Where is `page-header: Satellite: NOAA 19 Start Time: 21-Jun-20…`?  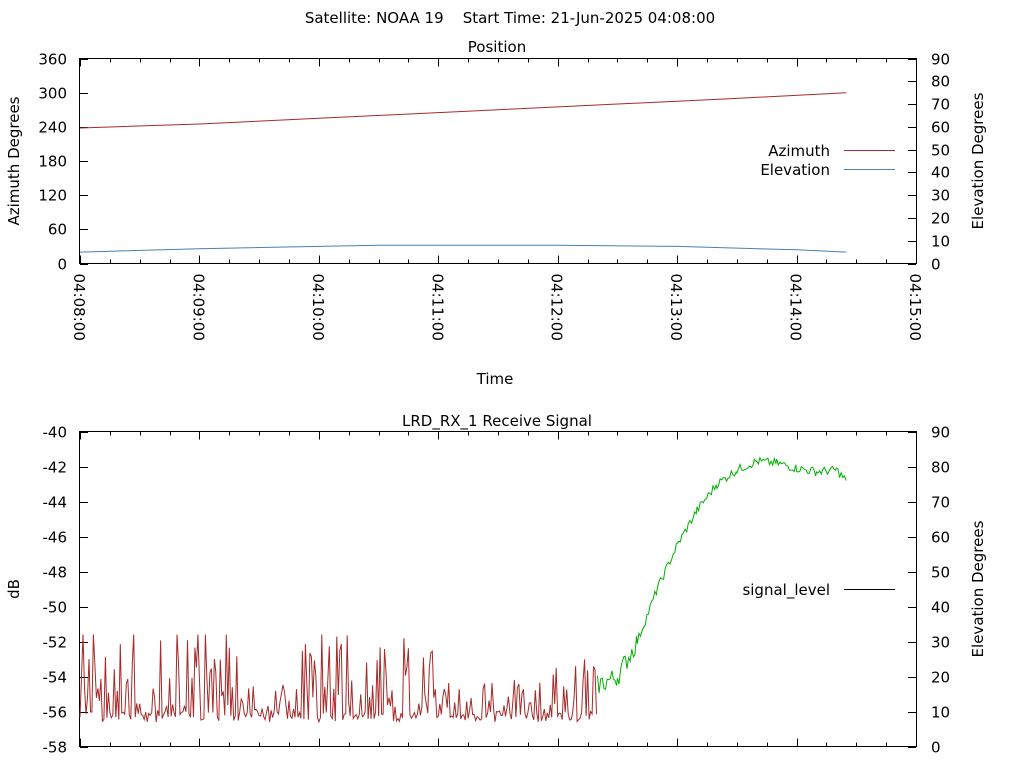
page-header: Satellite: NOAA 19 Start Time: 21-Jun-20… is located at coordinates (510, 18).